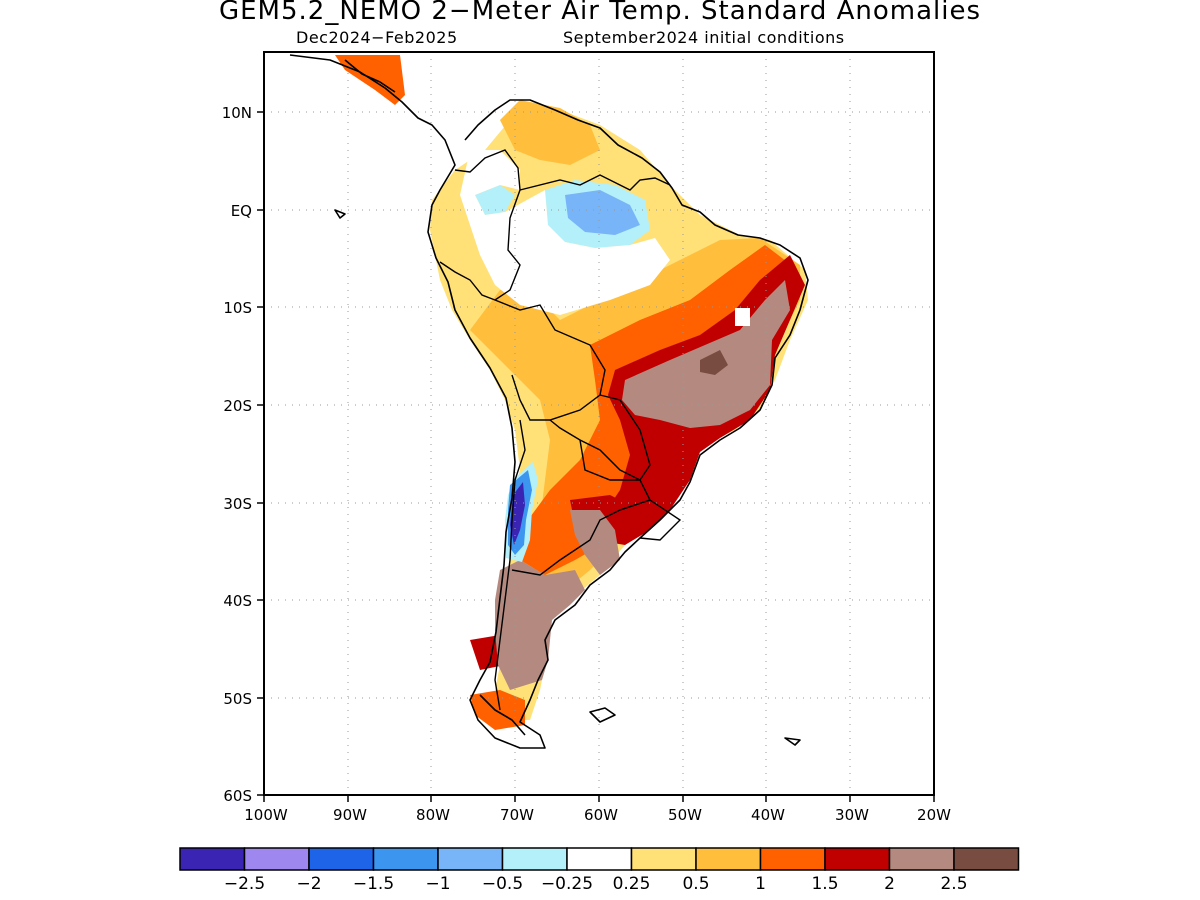 The image size is (1200, 900). Describe the element at coordinates (495, 200) in the screenshot. I see `anomaly-region-pale-cyan` at that location.